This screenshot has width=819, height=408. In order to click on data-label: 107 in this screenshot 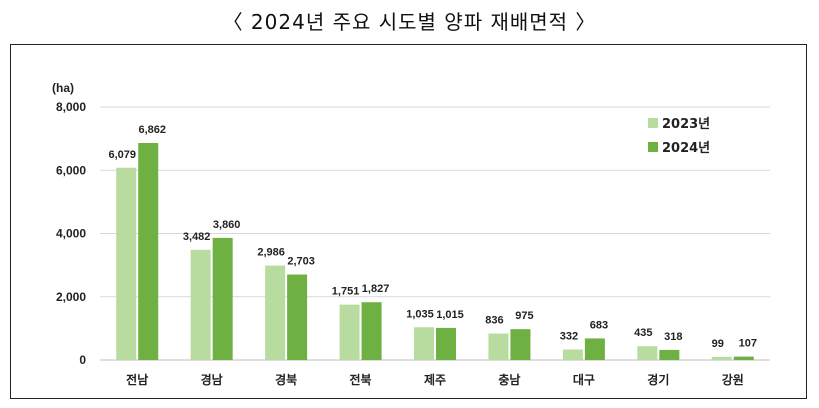, I will do `click(748, 344)`.